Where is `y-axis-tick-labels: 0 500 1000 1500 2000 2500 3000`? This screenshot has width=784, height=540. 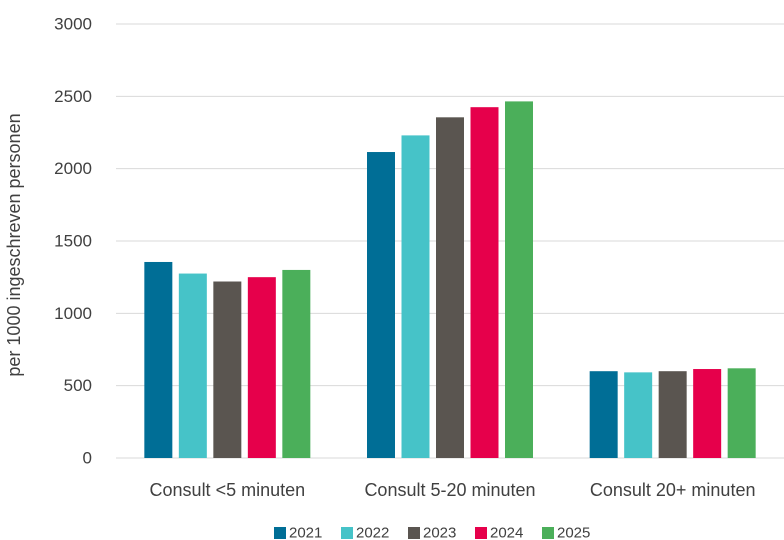 y-axis-tick-labels: 0 500 1000 1500 2000 2500 3000 is located at coordinates (73, 241).